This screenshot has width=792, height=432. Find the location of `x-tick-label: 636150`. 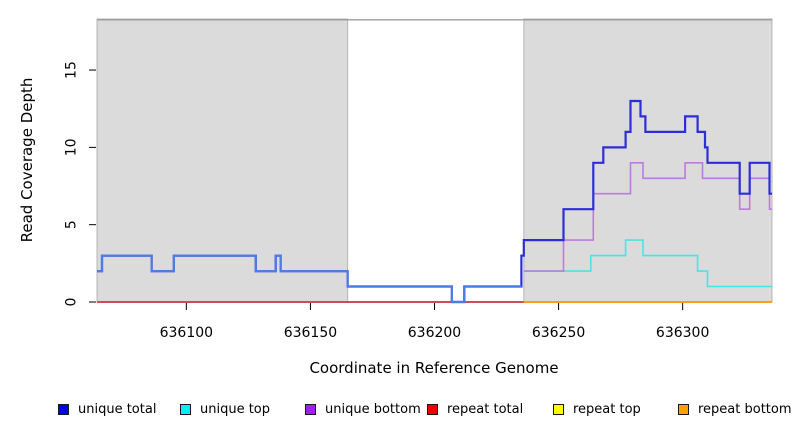

x-tick-label: 636150 is located at coordinates (310, 333).